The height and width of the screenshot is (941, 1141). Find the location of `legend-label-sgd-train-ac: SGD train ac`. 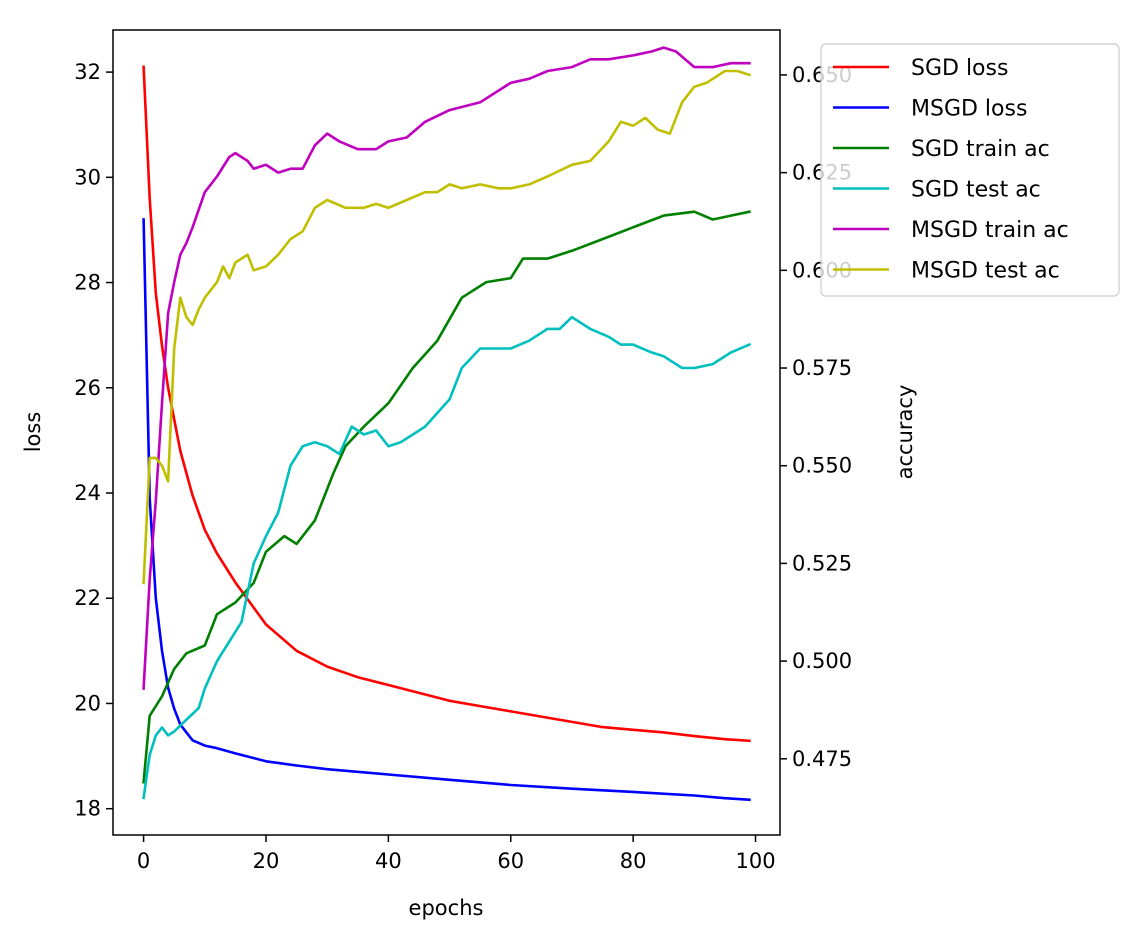

legend-label-sgd-train-ac: SGD train ac is located at coordinates (980, 149).